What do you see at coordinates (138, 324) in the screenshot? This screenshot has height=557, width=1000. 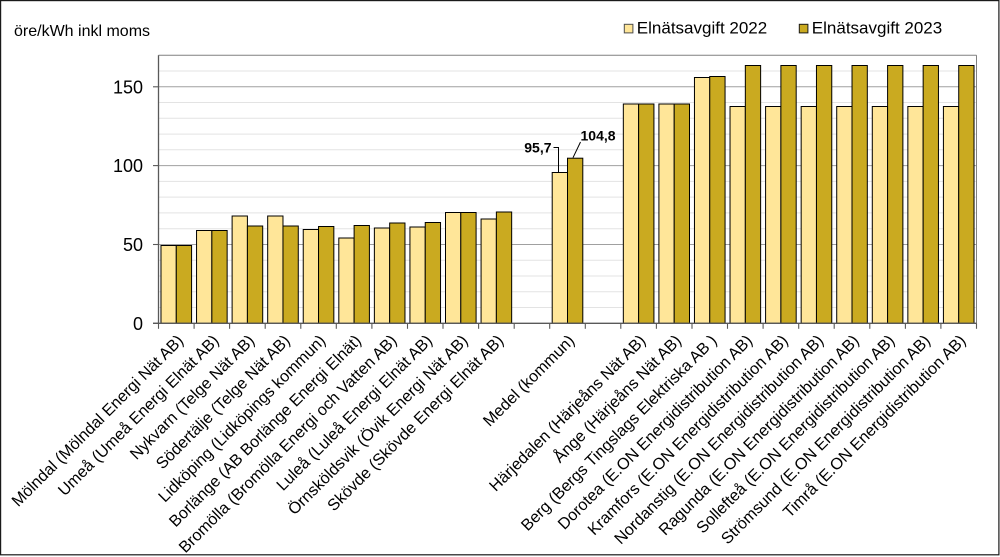 I see `svg-text: 0` at bounding box center [138, 324].